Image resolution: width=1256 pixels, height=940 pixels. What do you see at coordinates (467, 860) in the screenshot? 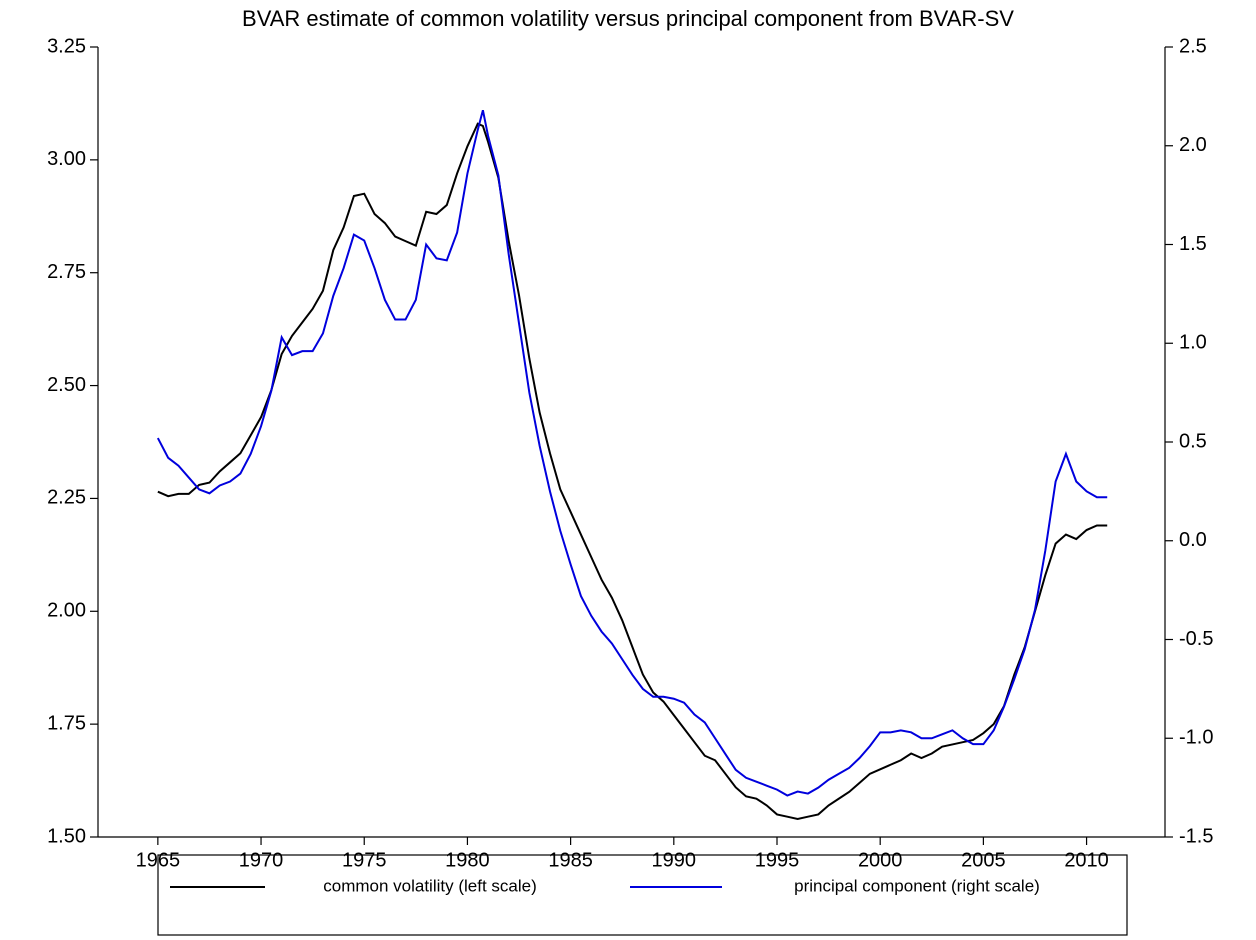
I see `x-tick-label: 1980` at bounding box center [467, 860].